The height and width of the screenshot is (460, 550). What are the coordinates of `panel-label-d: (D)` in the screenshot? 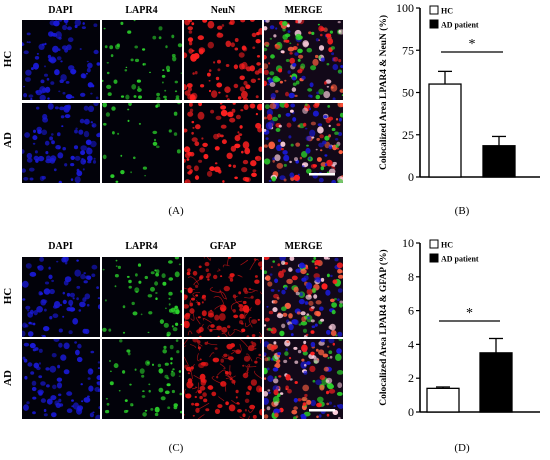 It's located at (462, 448).